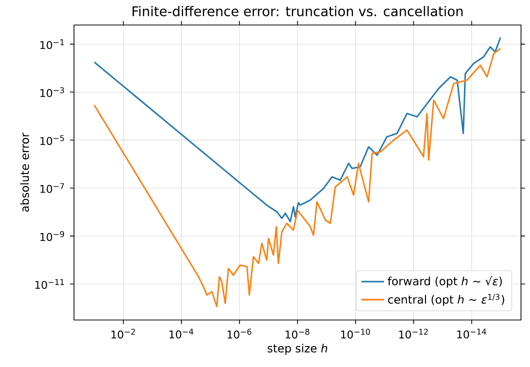  What do you see at coordinates (52, 140) in the screenshot?
I see `y-tick-label: 10$^{−5}$` at bounding box center [52, 140].